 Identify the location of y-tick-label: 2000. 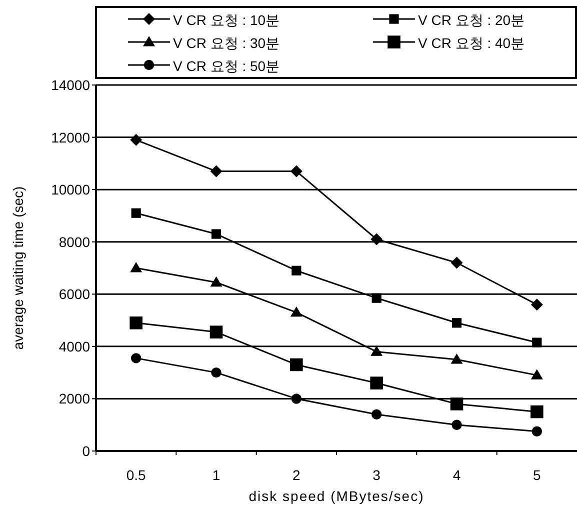
(74, 398).